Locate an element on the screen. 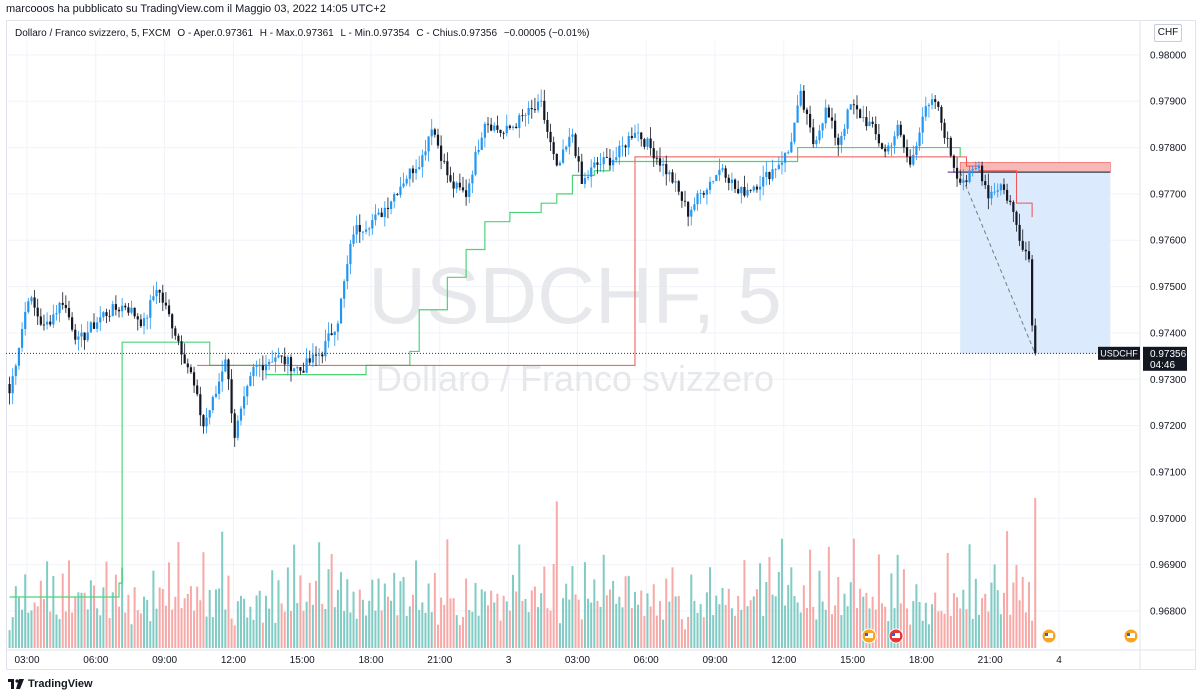  event-flag-canton is located at coordinates (1128, 634).